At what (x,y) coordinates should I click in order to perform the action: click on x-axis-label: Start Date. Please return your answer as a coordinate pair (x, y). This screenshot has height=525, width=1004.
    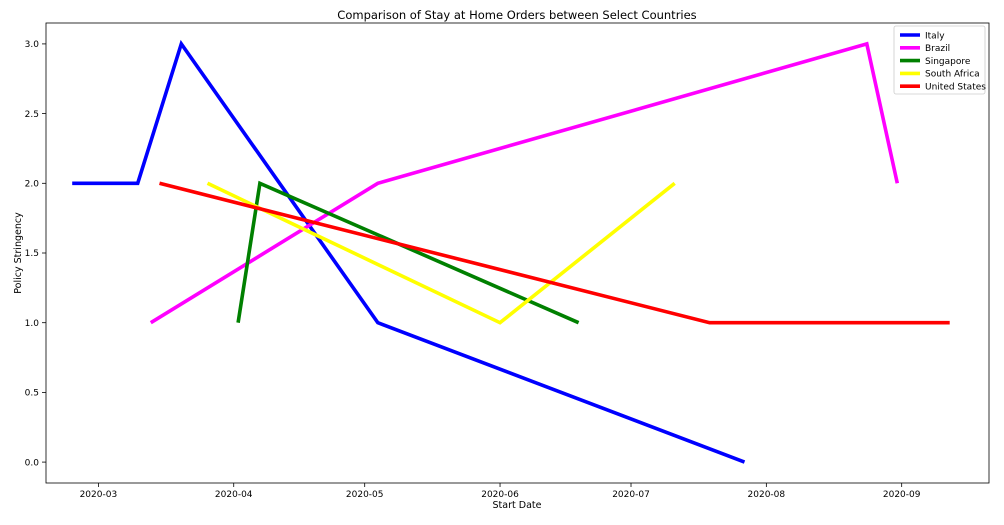
    Looking at the image, I should click on (517, 505).